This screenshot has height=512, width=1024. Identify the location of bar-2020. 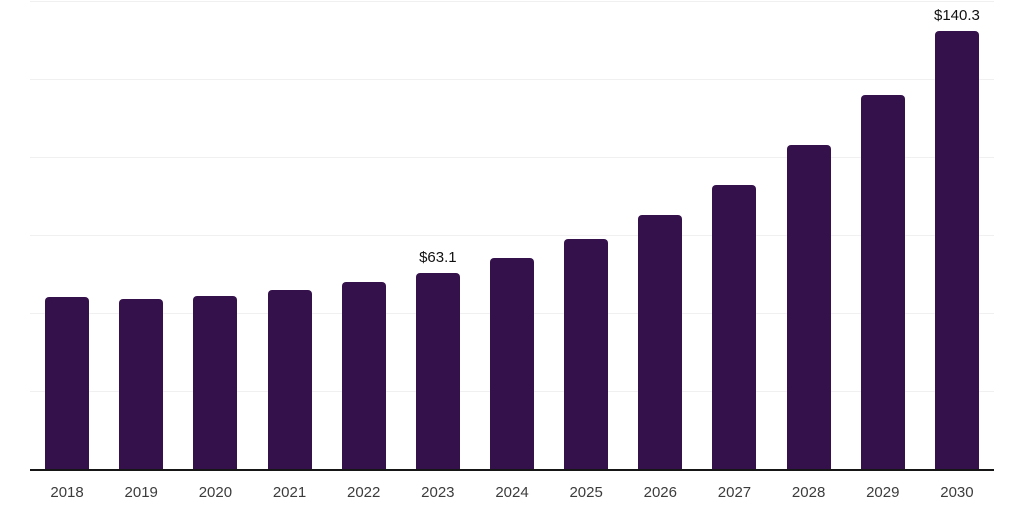
(215, 383).